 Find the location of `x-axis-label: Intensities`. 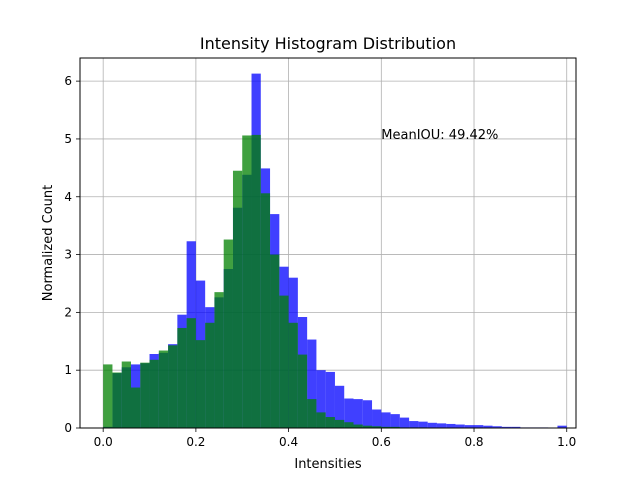

x-axis-label: Intensities is located at coordinates (327, 464).